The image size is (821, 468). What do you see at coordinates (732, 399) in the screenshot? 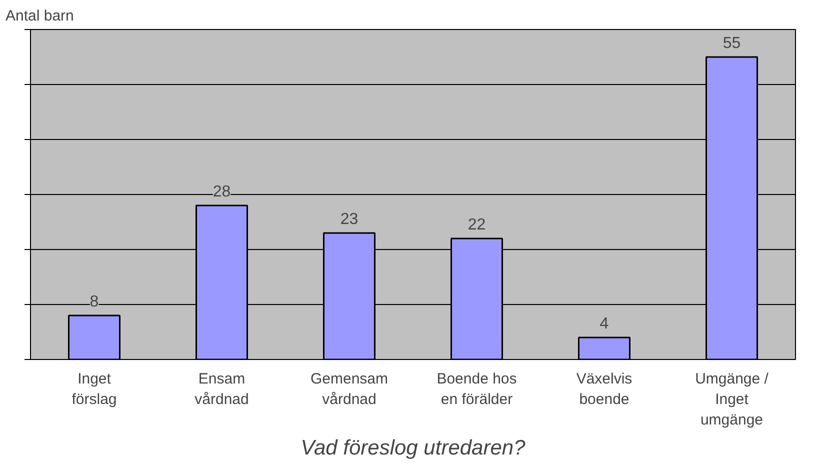
I see `x-tick-label: Umgänge / Inget umgänge` at bounding box center [732, 399].